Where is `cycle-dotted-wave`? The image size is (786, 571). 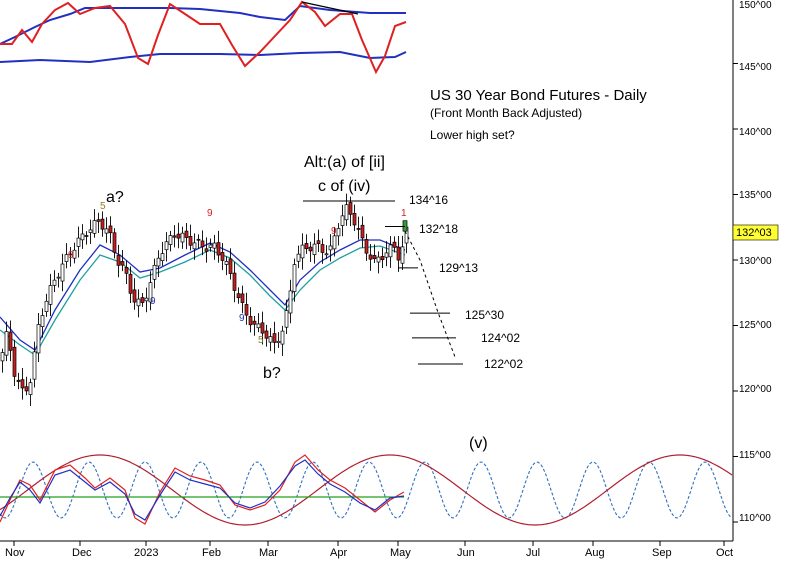
cycle-dotted-wave is located at coordinates (366, 490).